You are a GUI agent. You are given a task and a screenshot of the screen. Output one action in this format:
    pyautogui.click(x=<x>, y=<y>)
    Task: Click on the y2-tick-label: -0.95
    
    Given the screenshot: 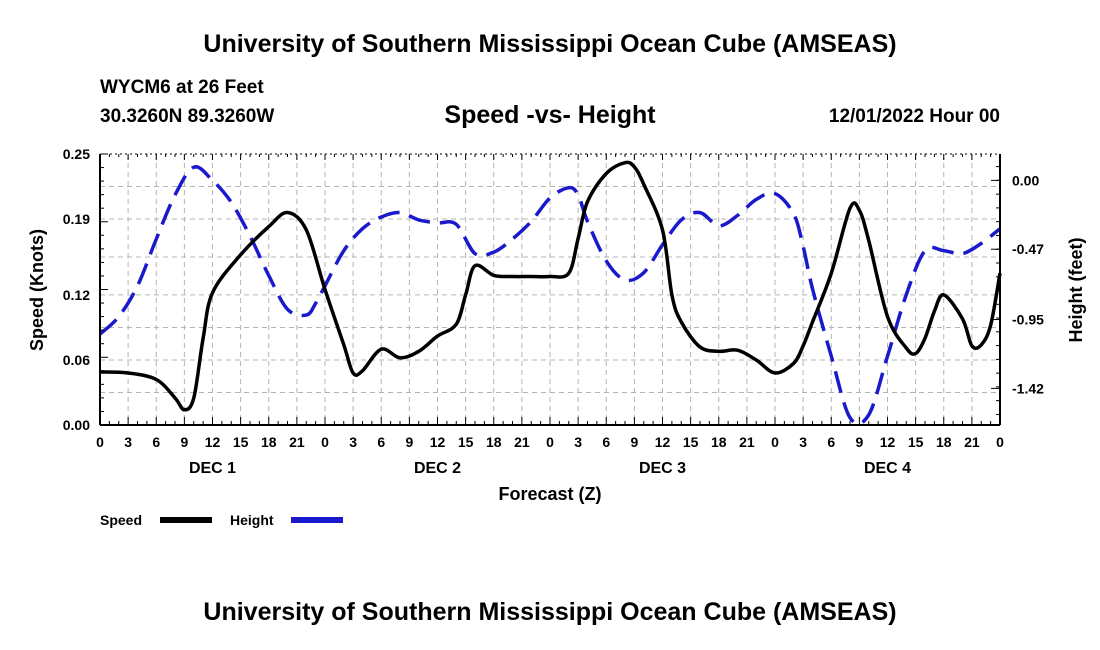 What is the action you would take?
    pyautogui.click(x=1028, y=320)
    